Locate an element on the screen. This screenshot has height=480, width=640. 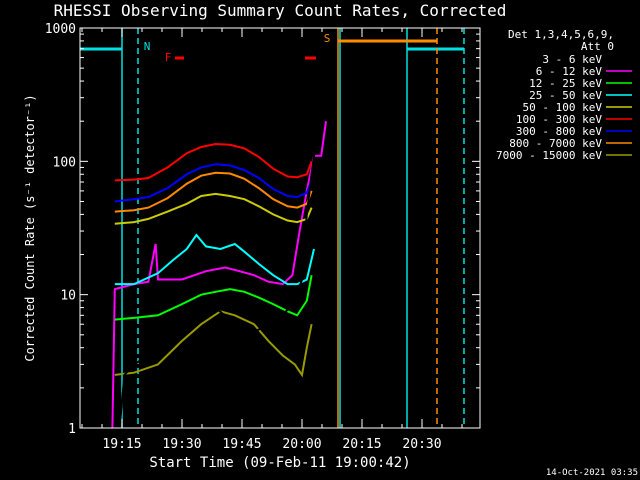
legend-header: Det 1,3,4,5,6,9, is located at coordinates (561, 34).